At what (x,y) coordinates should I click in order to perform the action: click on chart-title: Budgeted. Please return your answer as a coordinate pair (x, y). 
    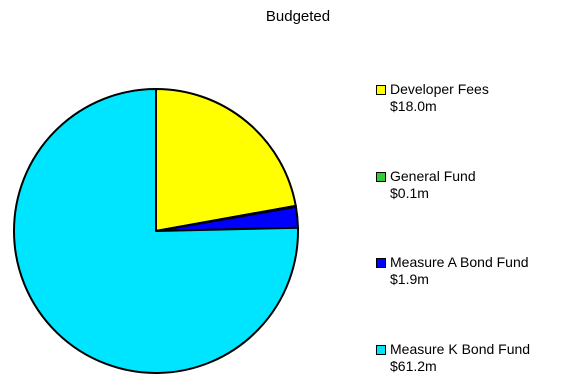
    Looking at the image, I should click on (298, 16).